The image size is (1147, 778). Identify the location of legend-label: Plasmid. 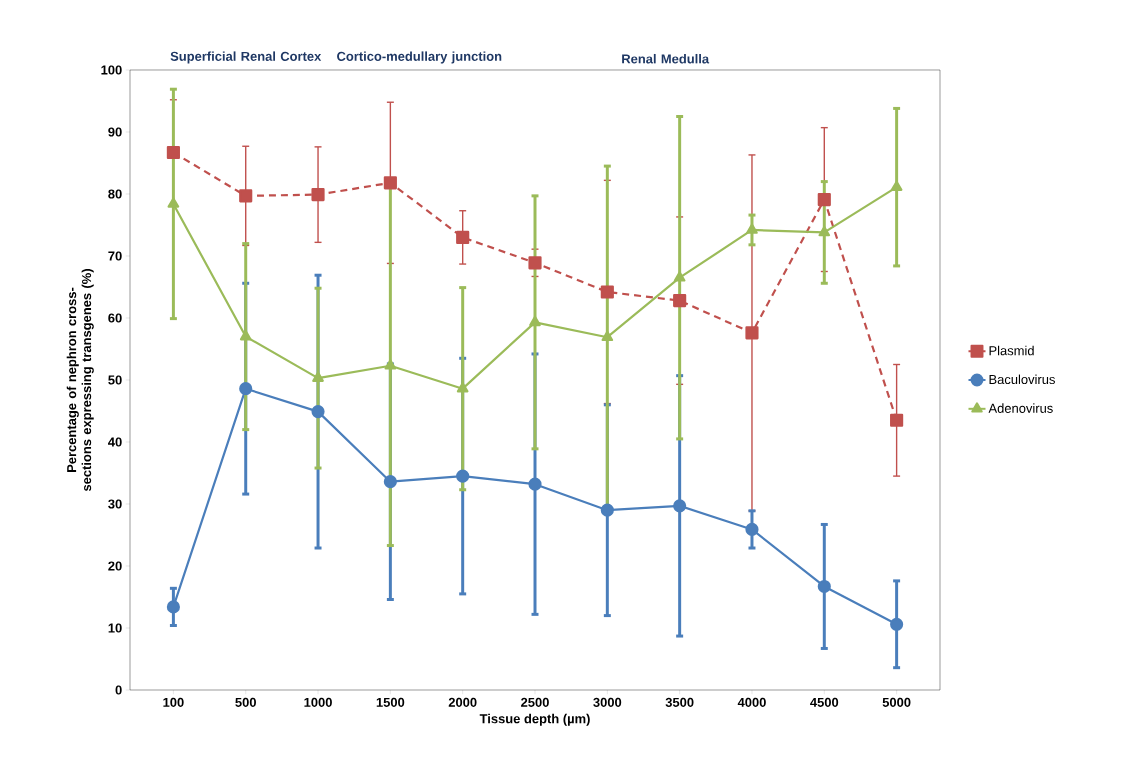
(1011, 350).